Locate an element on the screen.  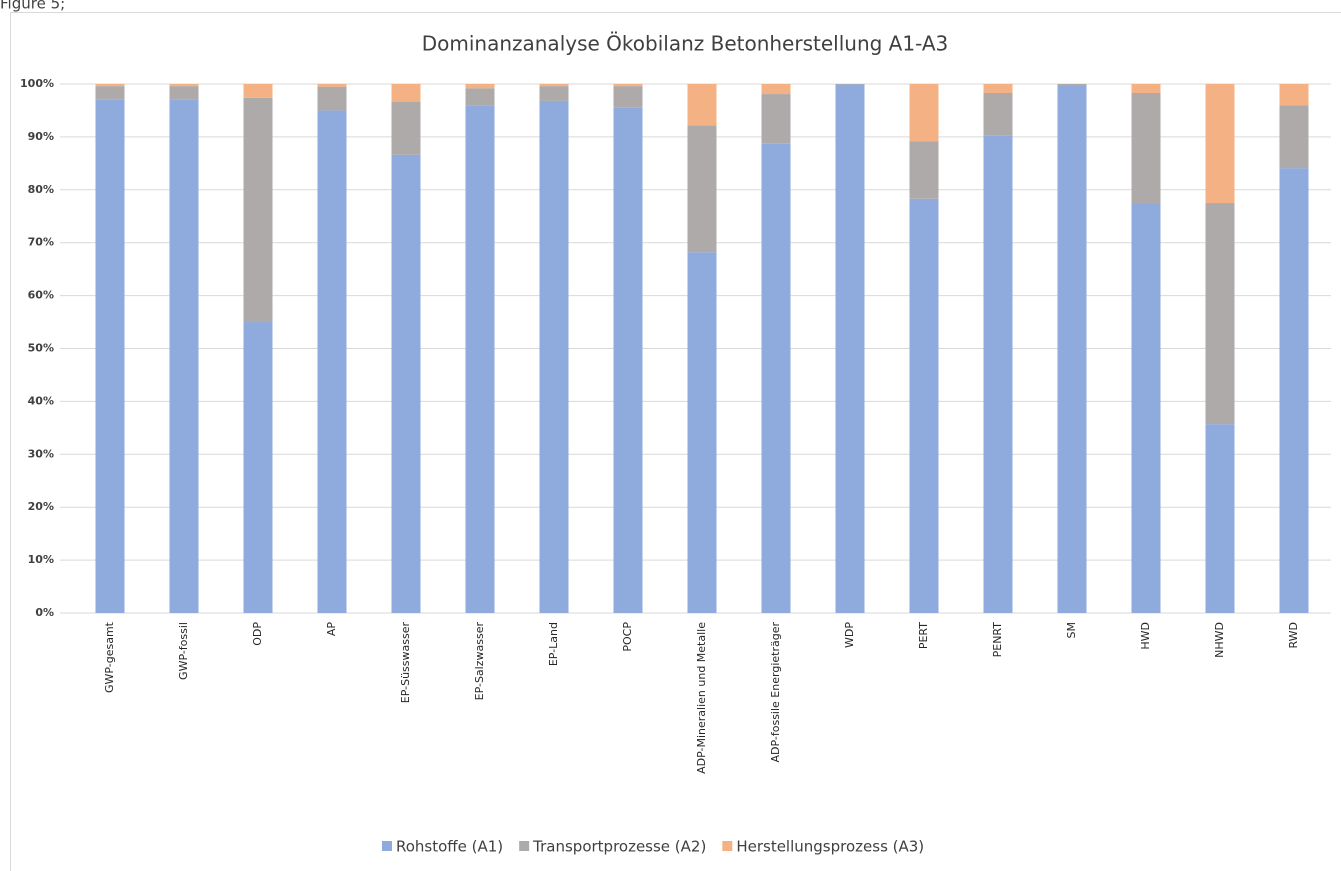
y-tick-label: 50% is located at coordinates (41, 348).